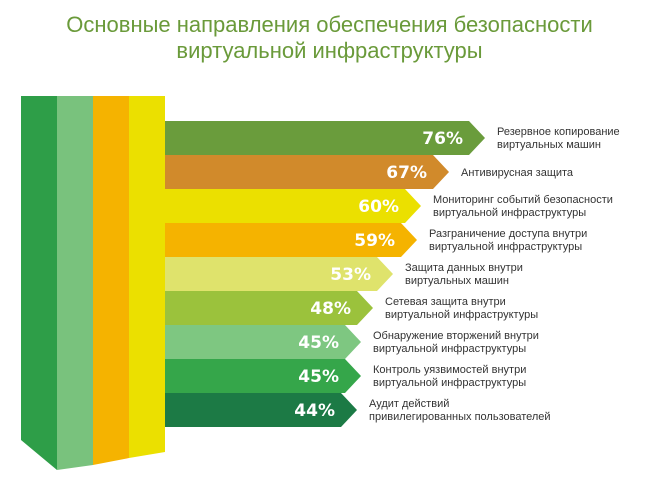 Image resolution: width=659 pixels, height=481 pixels. What do you see at coordinates (460, 417) in the screenshot?
I see `bar-category-label: привилегированных пользователей` at bounding box center [460, 417].